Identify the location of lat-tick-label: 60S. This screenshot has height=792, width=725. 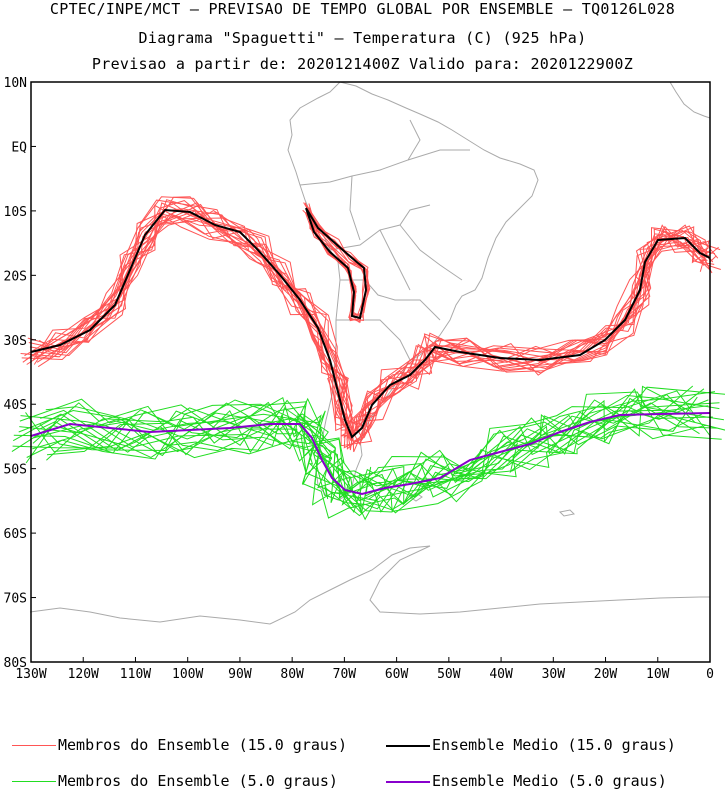
(15, 534).